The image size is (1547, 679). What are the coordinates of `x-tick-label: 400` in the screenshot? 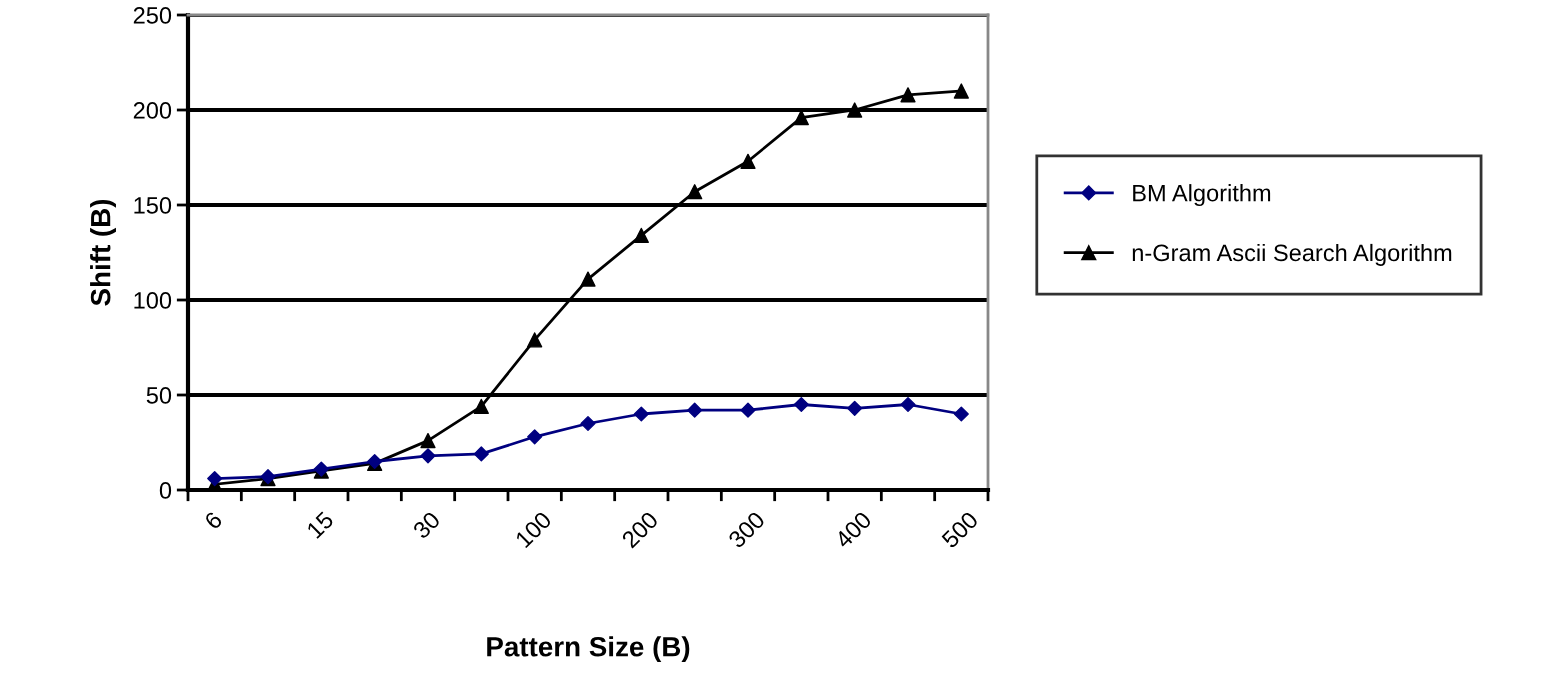 It's located at (853, 530).